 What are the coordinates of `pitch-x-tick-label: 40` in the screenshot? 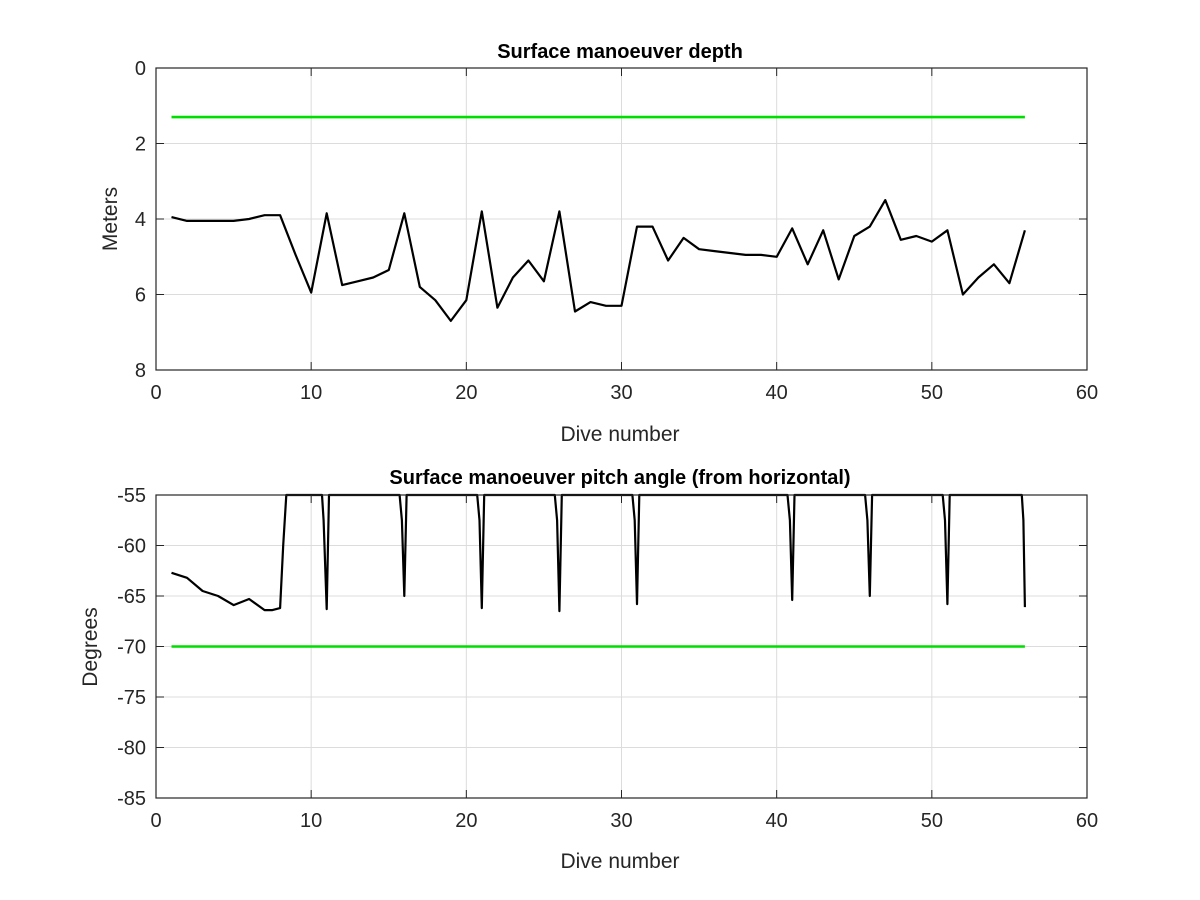 It's located at (777, 821).